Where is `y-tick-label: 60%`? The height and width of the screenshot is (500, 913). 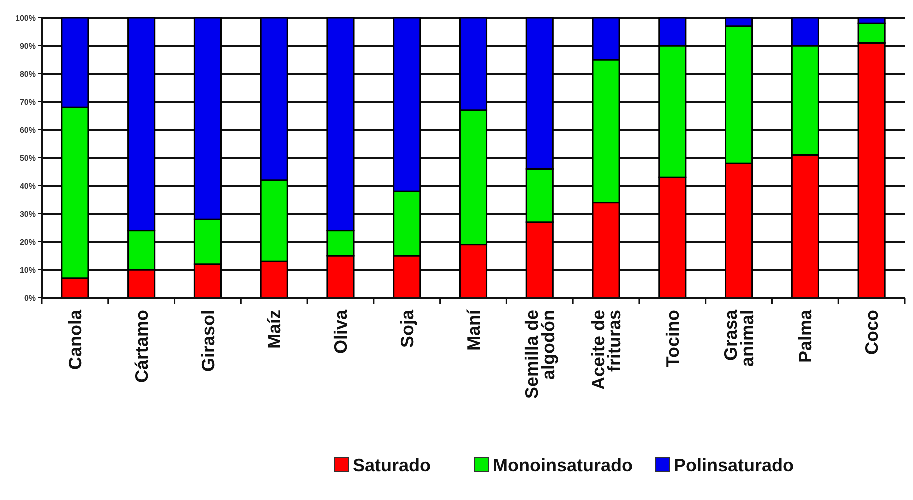
y-tick-label: 60% is located at coordinates (28, 130).